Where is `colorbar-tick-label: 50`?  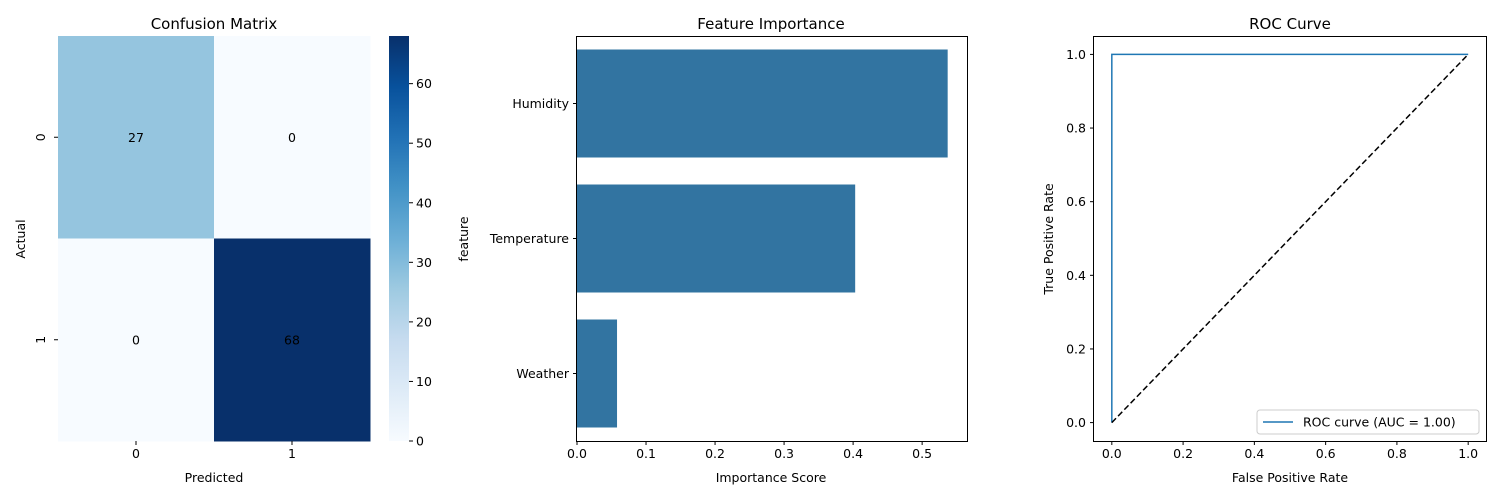 colorbar-tick-label: 50 is located at coordinates (424, 143).